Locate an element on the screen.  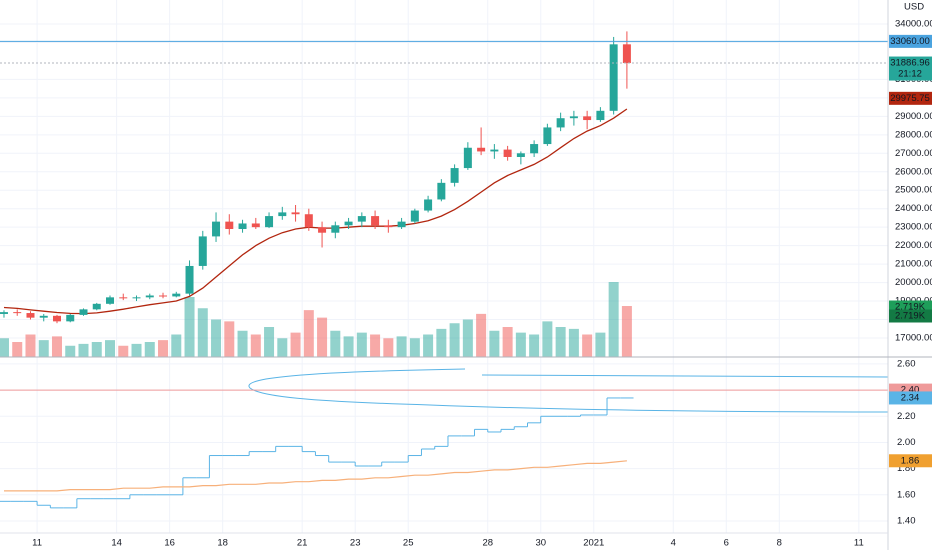
indicator-tick-label: 2.20 is located at coordinates (906, 416).